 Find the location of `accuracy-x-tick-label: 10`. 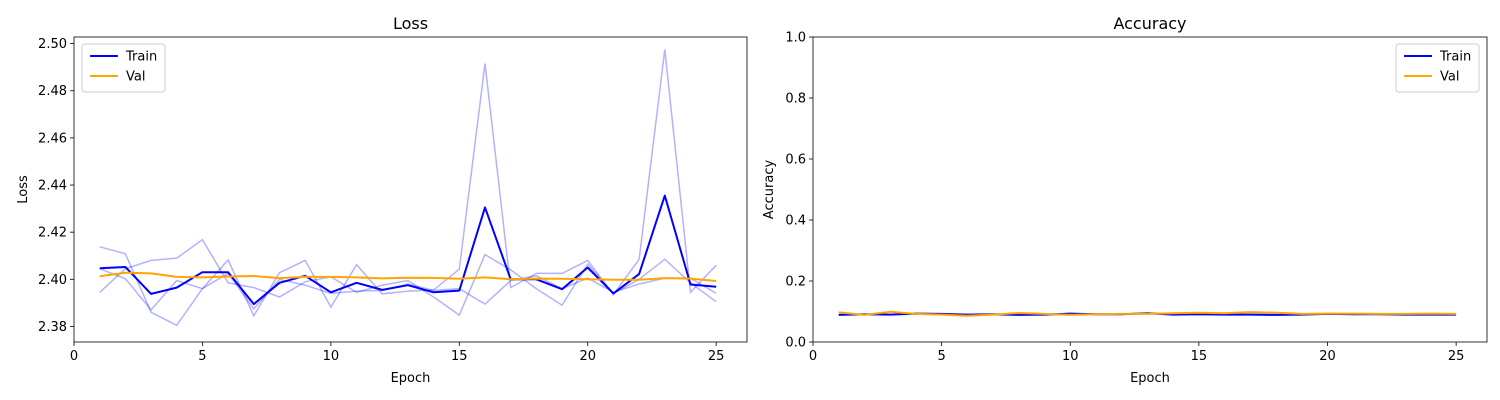

accuracy-x-tick-label: 10 is located at coordinates (1070, 356).